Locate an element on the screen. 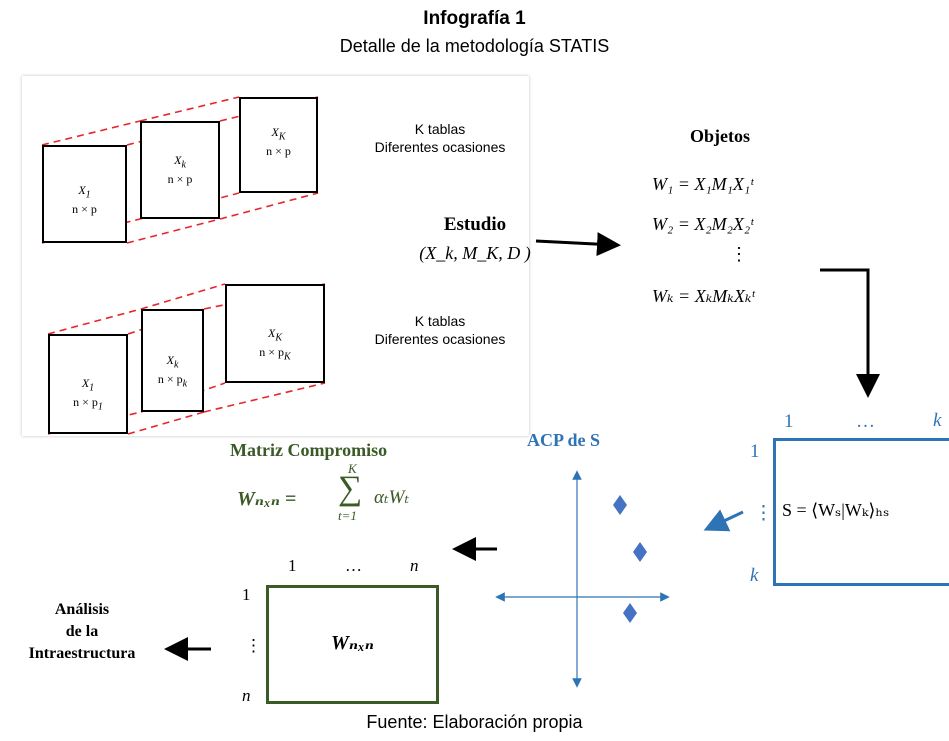 The width and height of the screenshot is (949, 741). estudio-label: Estudio is located at coordinates (475, 224).